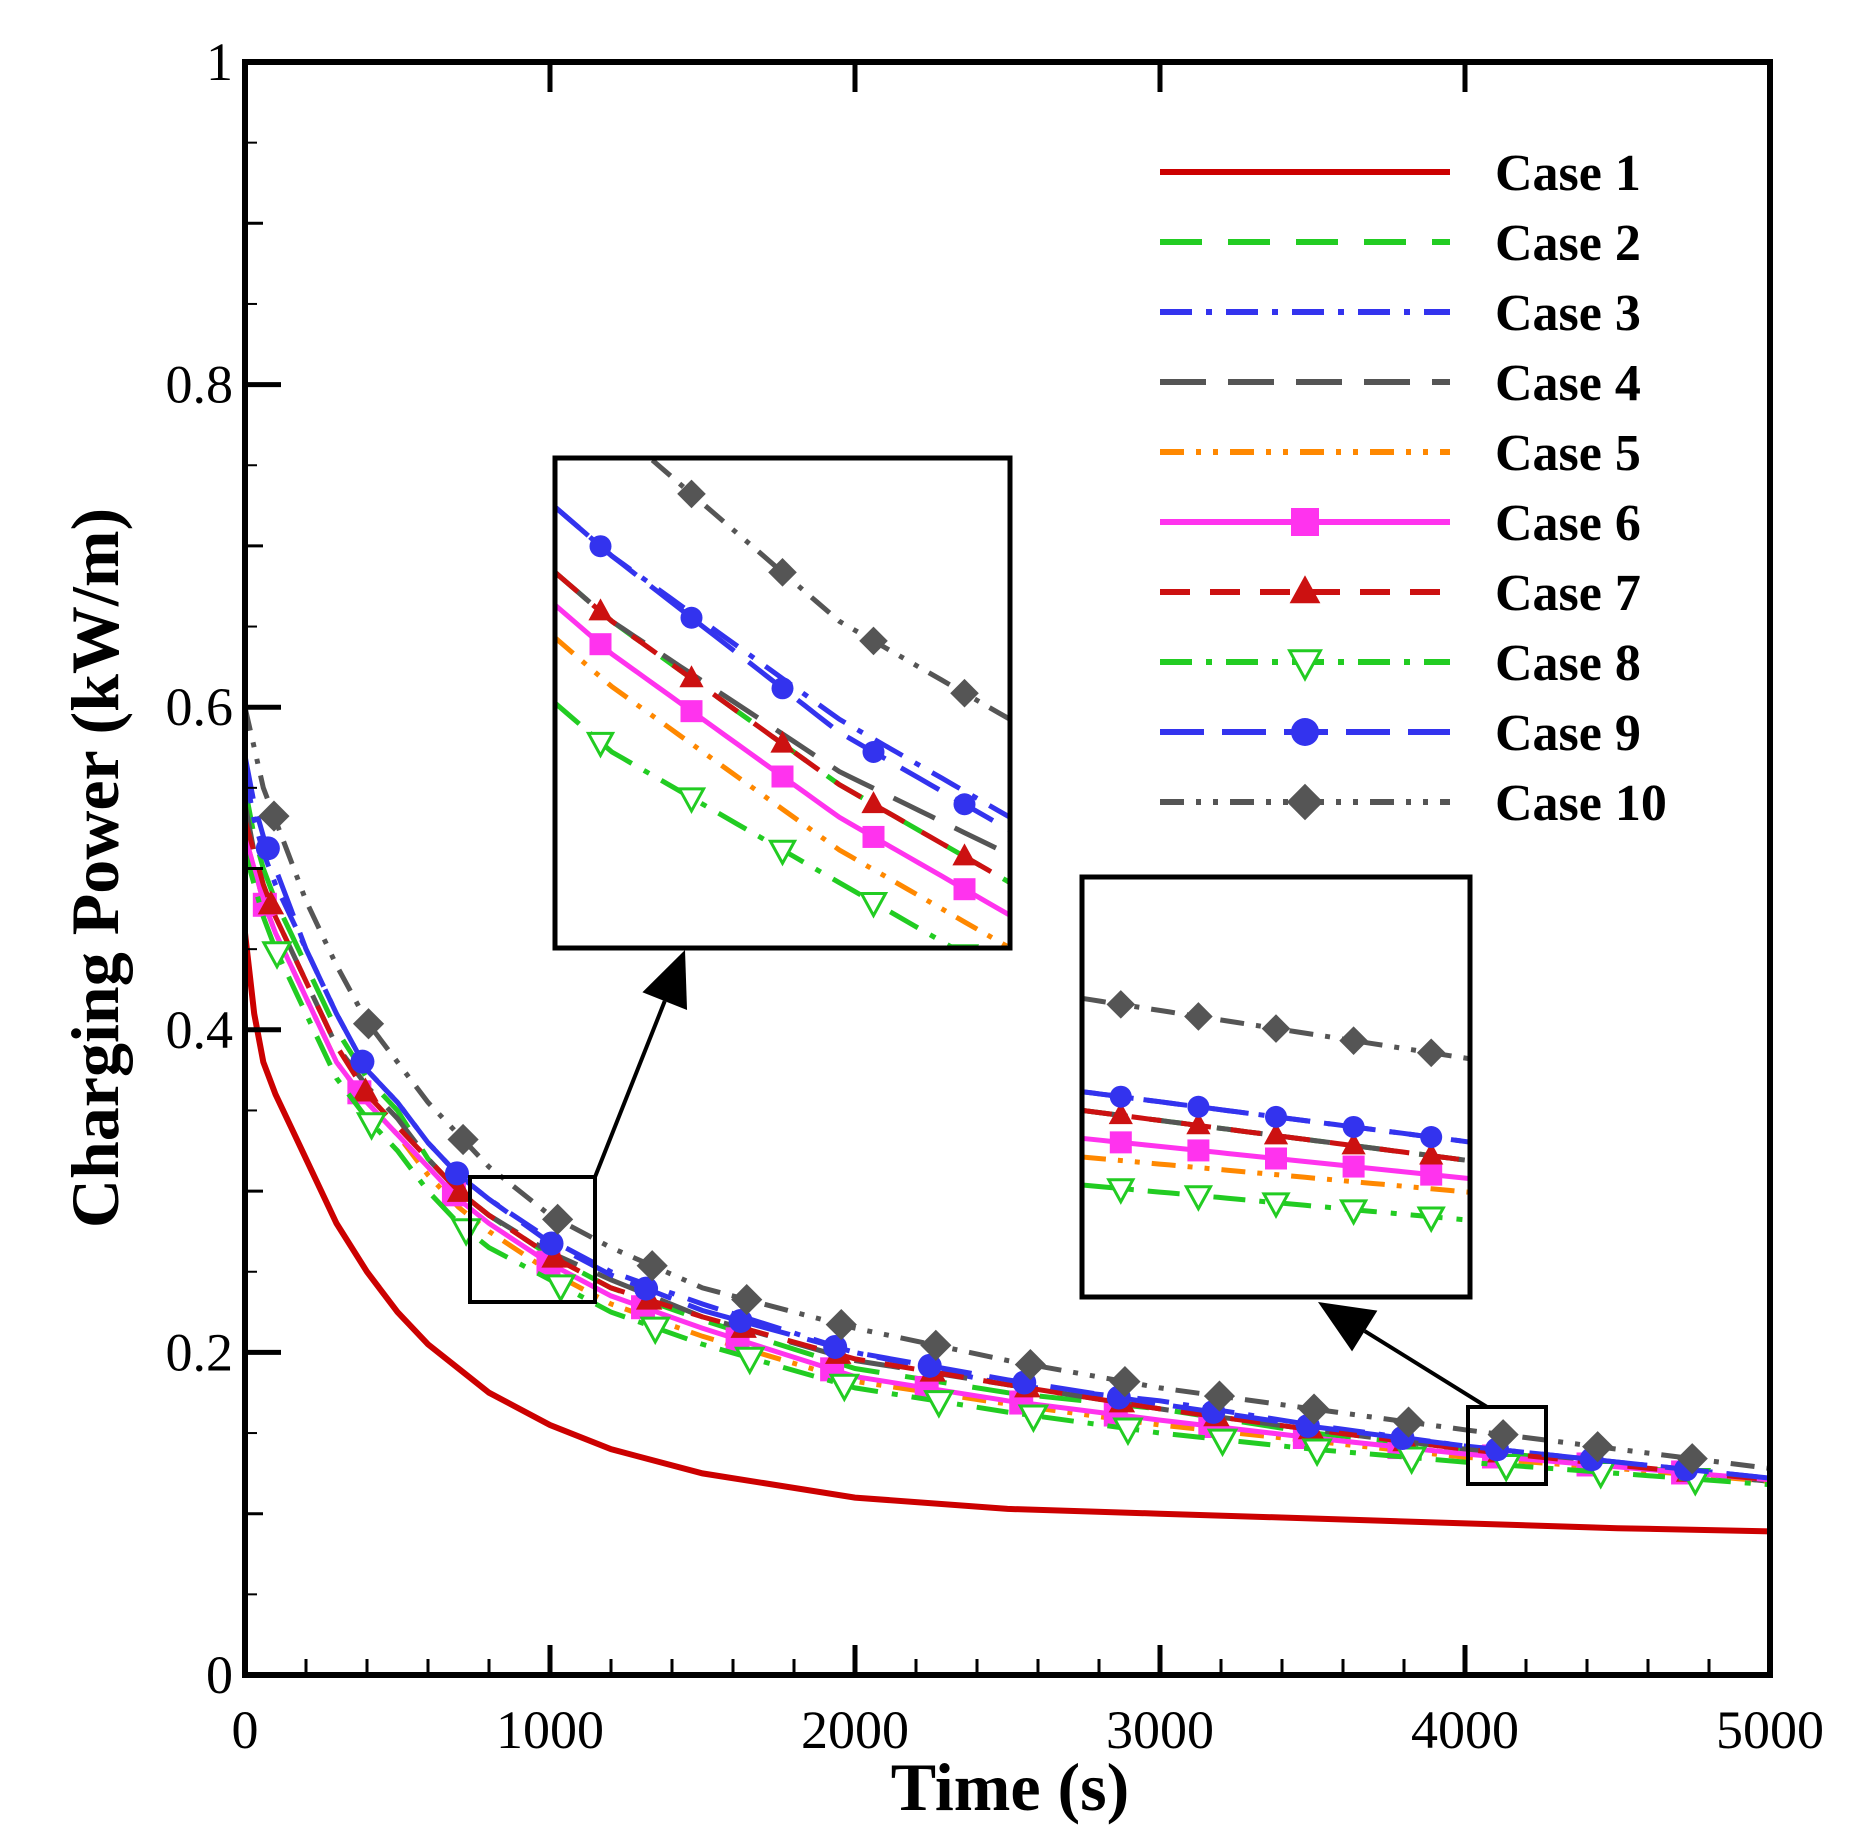 This screenshot has height=1833, width=1850. What do you see at coordinates (1400, 523) in the screenshot?
I see `legend-entry-6: Case 6` at bounding box center [1400, 523].